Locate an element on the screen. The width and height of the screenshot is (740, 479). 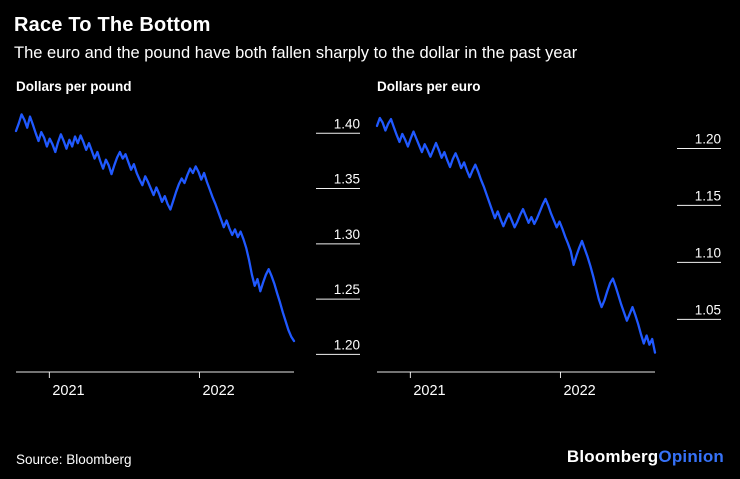
page-title: Race To The Bottom is located at coordinates (112, 25).